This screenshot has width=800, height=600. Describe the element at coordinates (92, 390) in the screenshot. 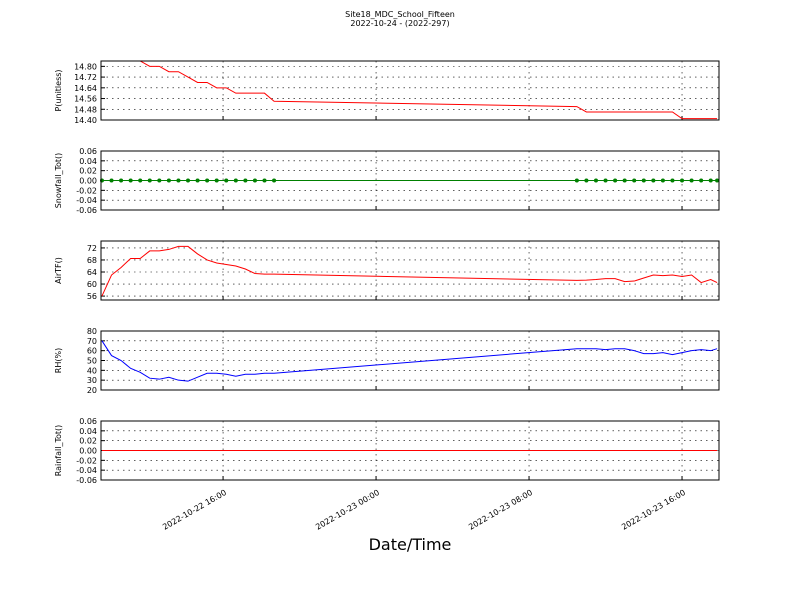

I see `y-tick-label: 20` at that location.